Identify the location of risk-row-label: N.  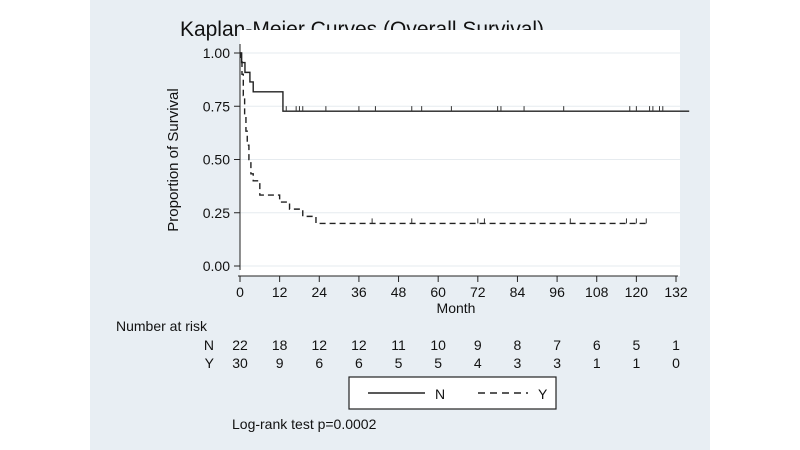
(209, 345).